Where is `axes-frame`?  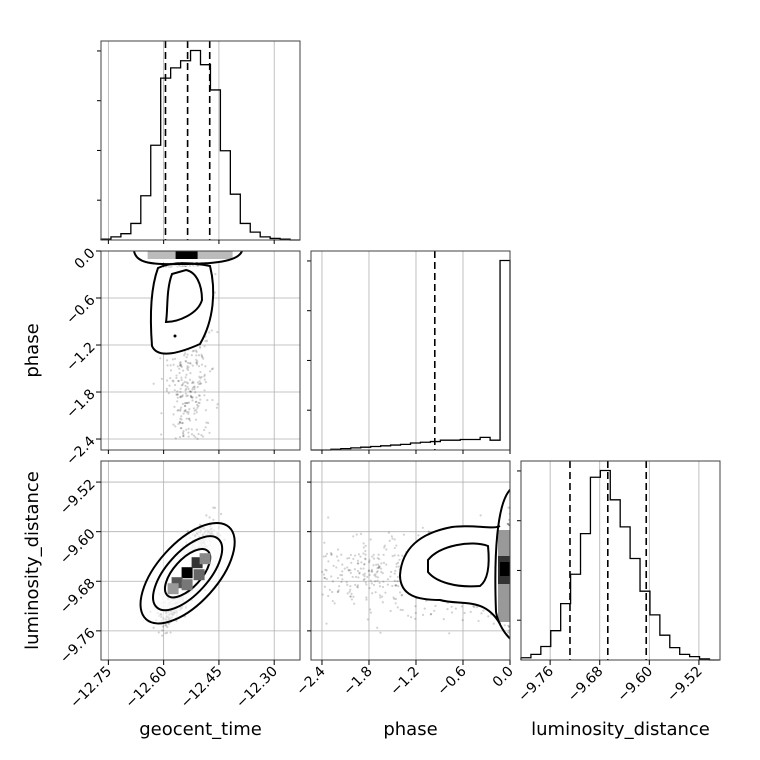 axes-frame is located at coordinates (200, 560).